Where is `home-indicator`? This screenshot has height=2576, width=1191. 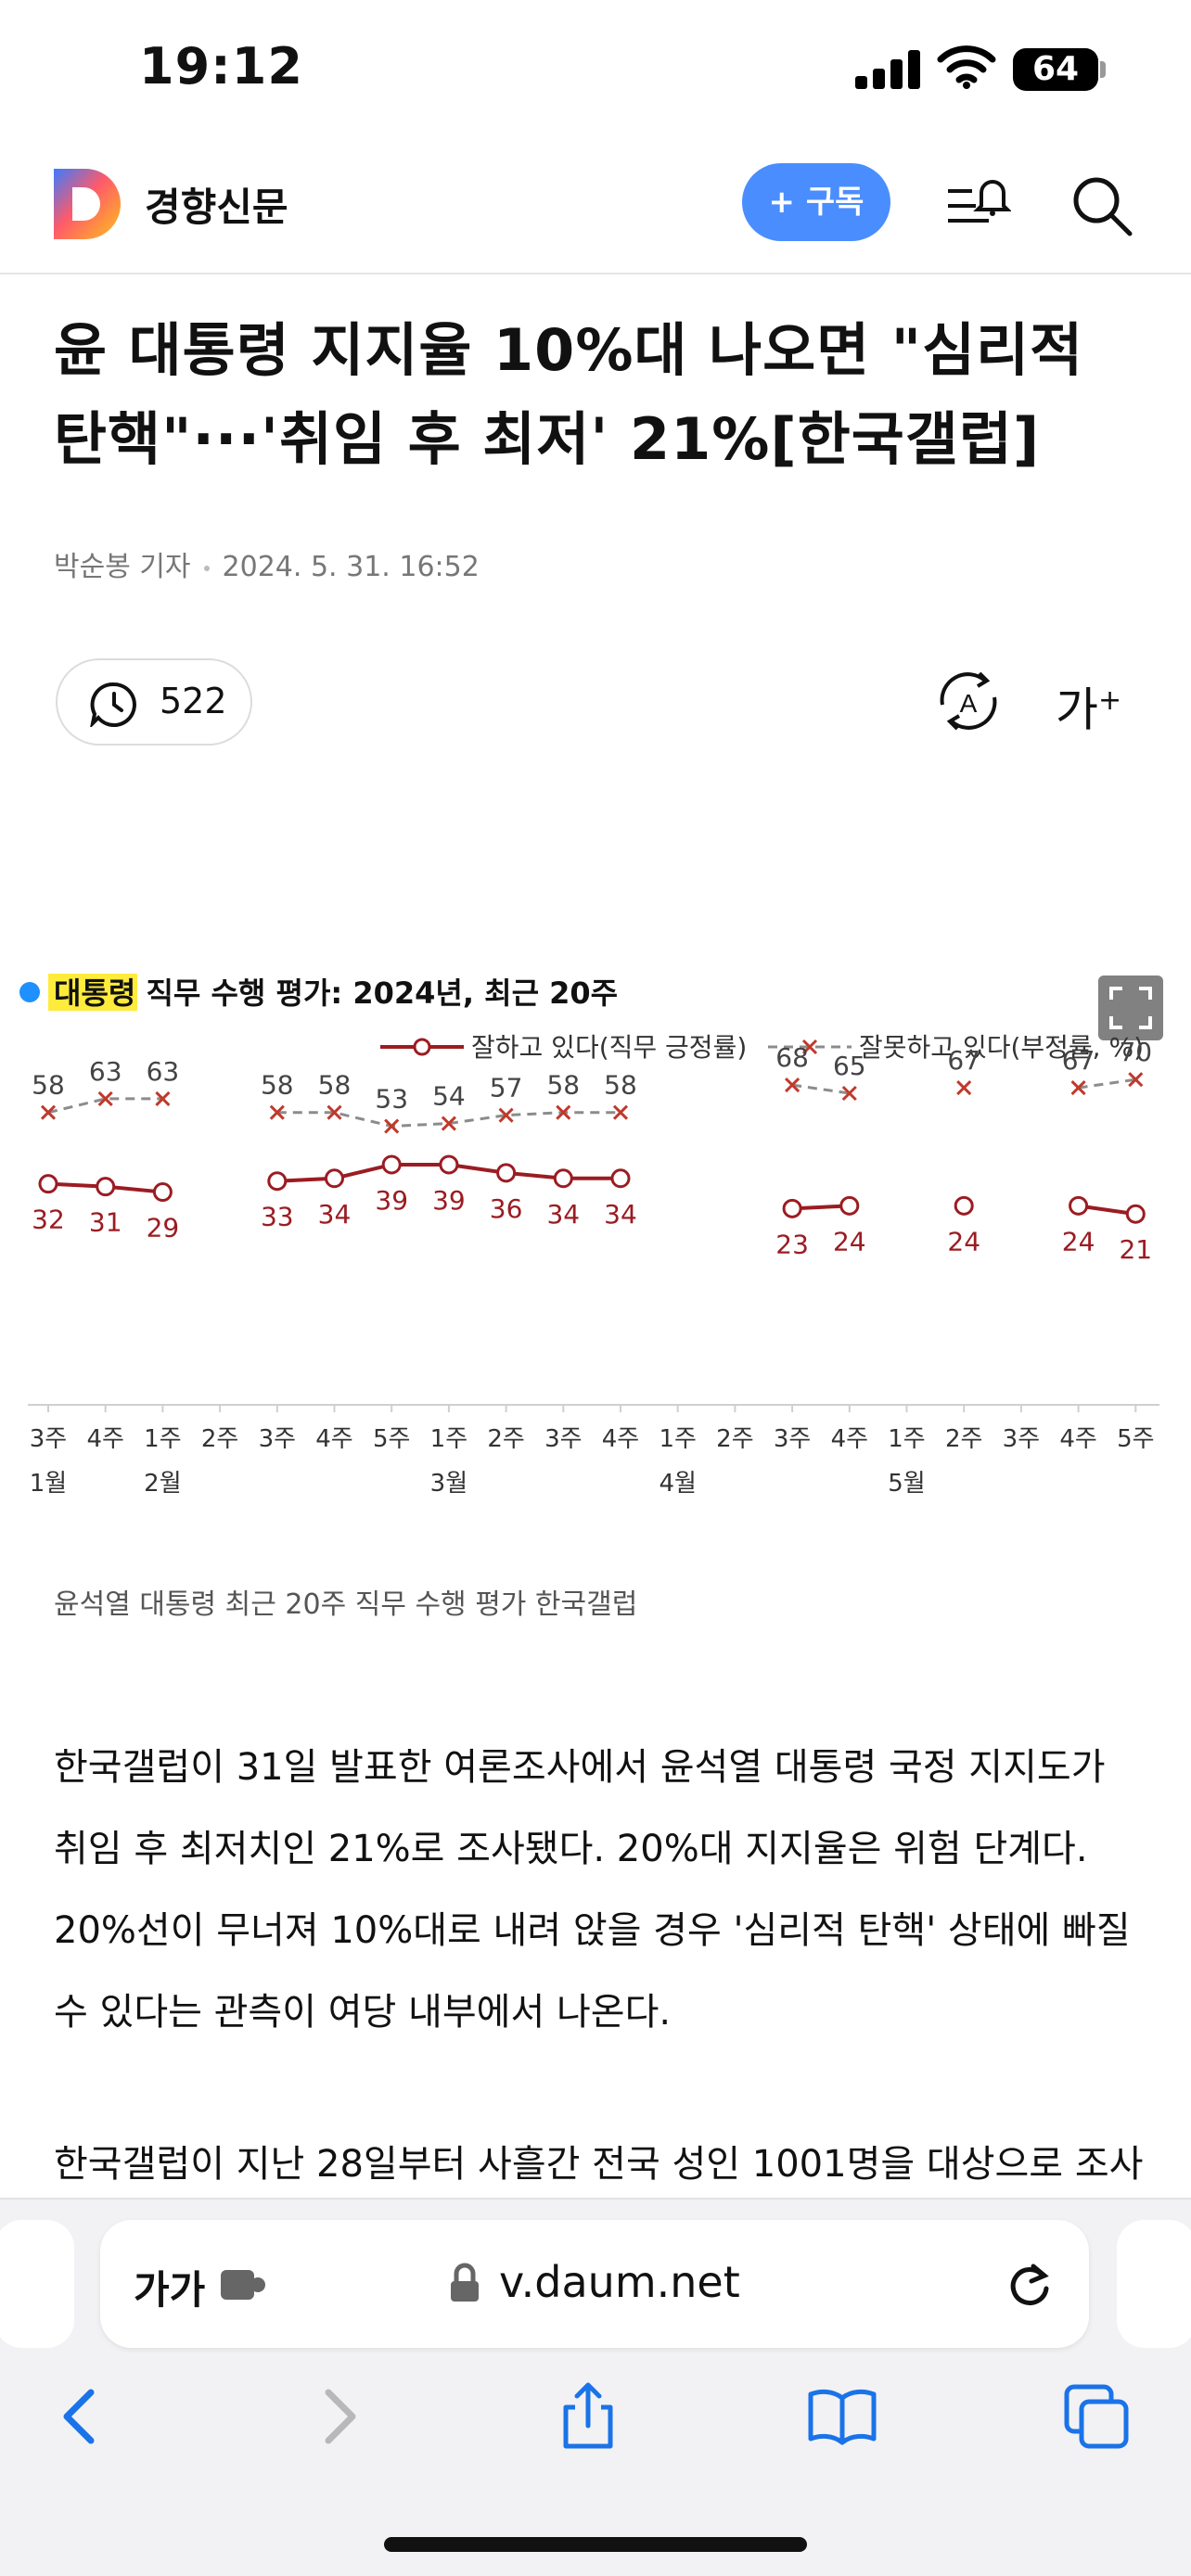 home-indicator is located at coordinates (595, 2544).